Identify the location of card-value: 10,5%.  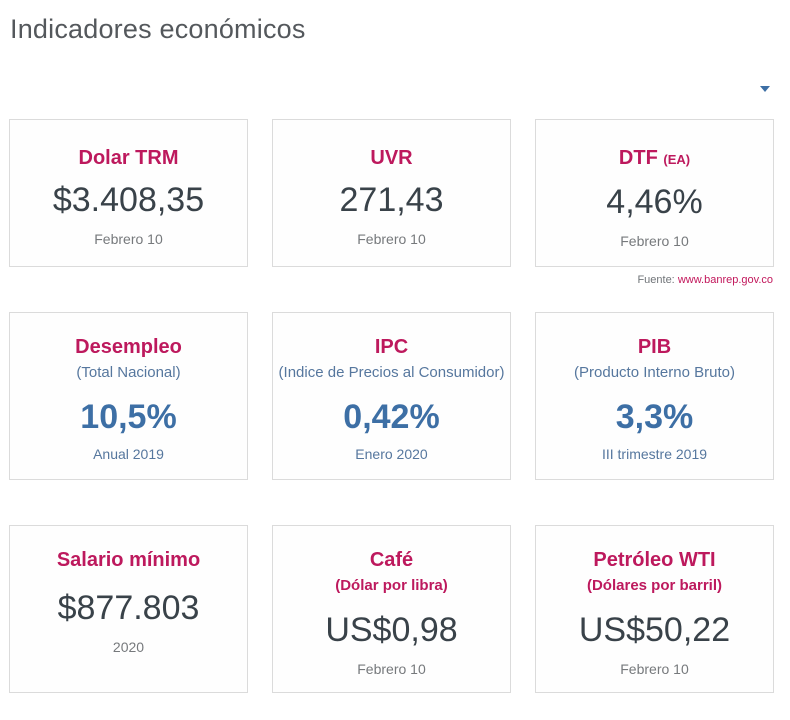
(128, 417).